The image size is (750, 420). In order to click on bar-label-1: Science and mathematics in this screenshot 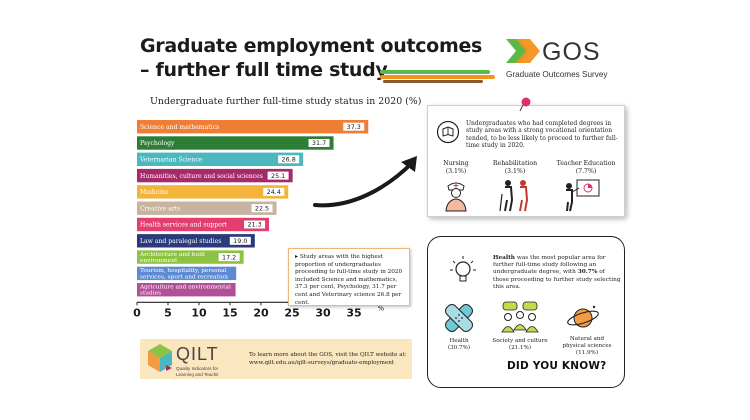, I will do `click(179, 127)`.